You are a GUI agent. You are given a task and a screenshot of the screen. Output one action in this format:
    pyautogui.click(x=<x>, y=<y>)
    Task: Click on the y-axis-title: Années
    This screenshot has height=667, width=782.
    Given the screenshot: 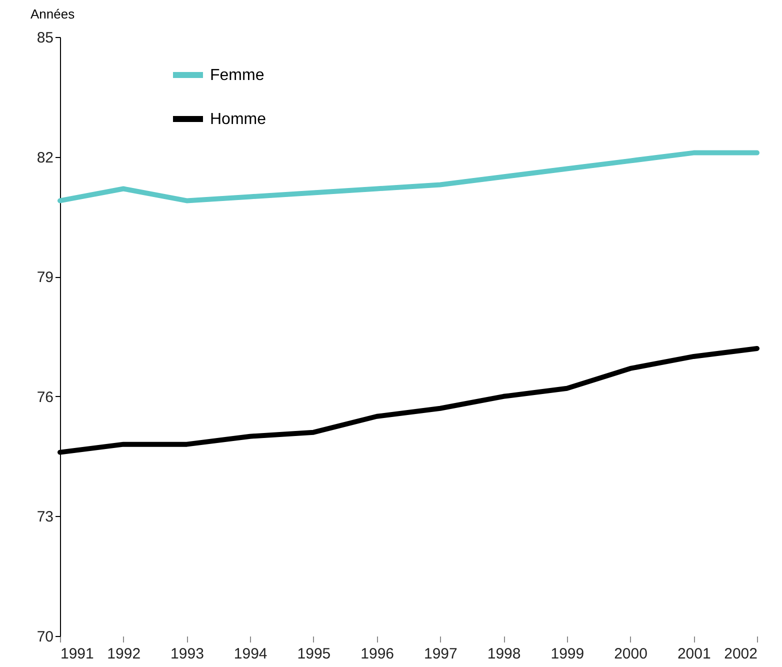 What is the action you would take?
    pyautogui.click(x=53, y=14)
    